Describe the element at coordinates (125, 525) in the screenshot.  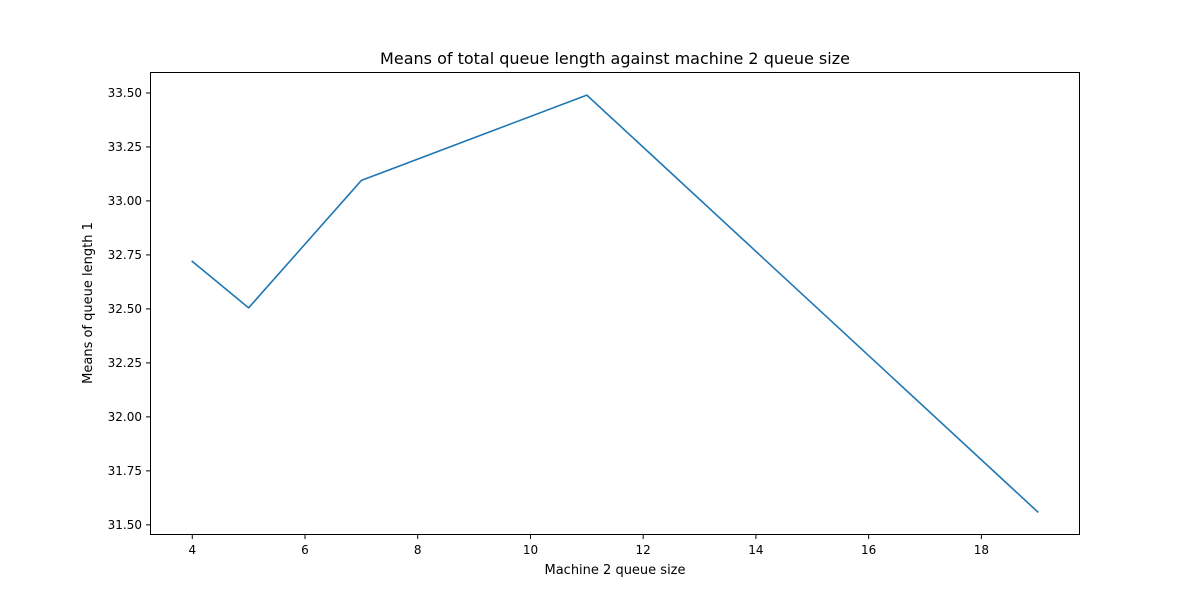
I see `y-tick-label: 31.50` at that location.